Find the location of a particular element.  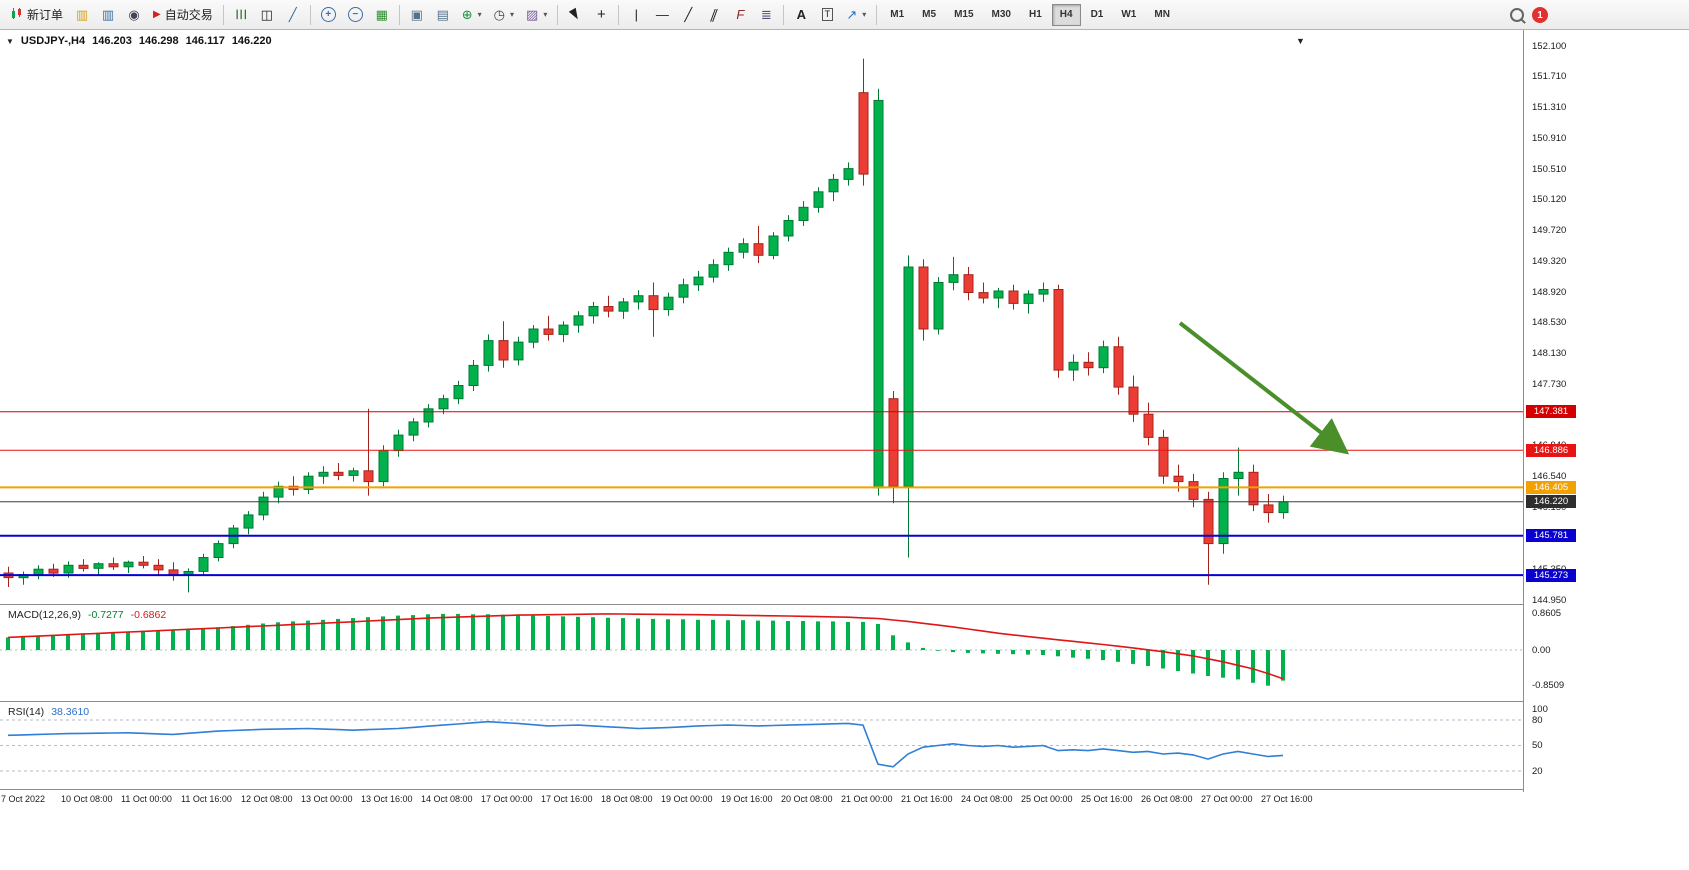

new-chart-icon: ▥ is located at coordinates (82, 14).